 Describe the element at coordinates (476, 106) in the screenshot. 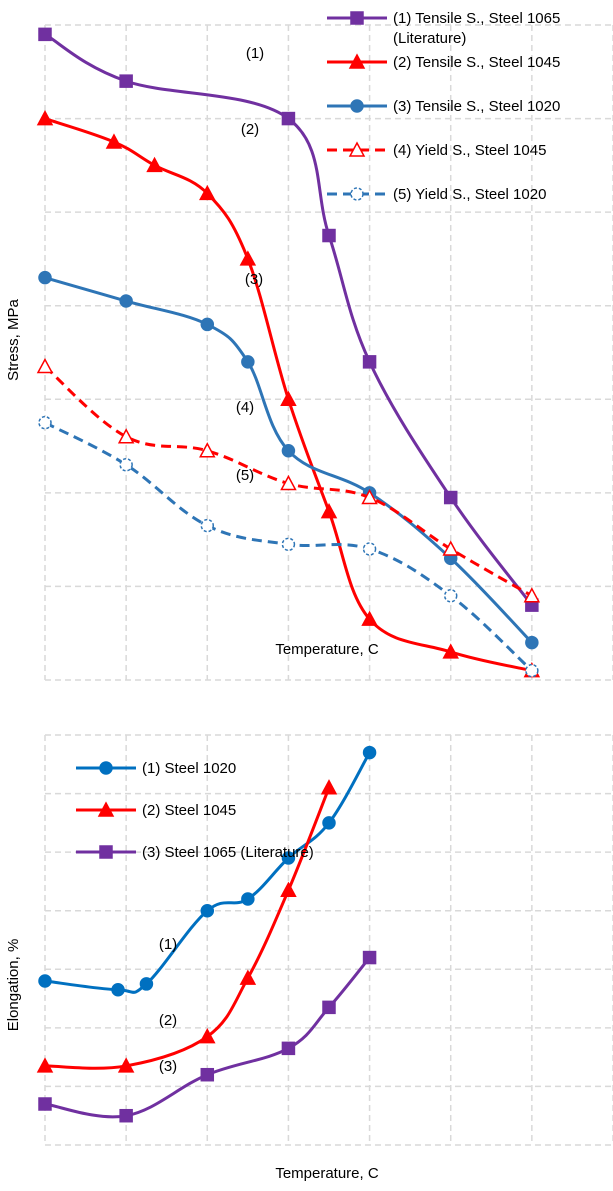

I see `legend-label-3: (3) Tensile S., Steel 1020` at that location.